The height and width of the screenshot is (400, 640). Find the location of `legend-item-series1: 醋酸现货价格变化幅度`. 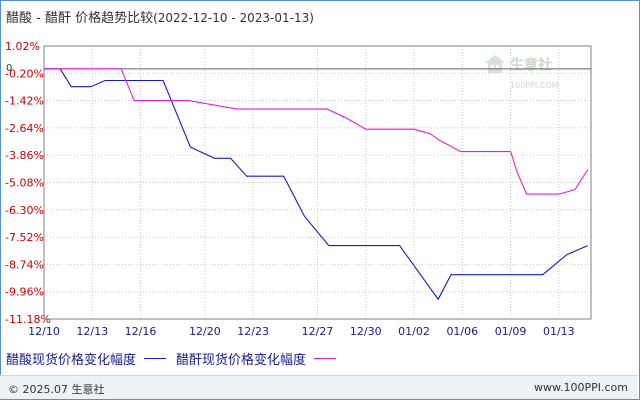

legend-item-series1: 醋酸现货价格变化幅度 is located at coordinates (86, 358).